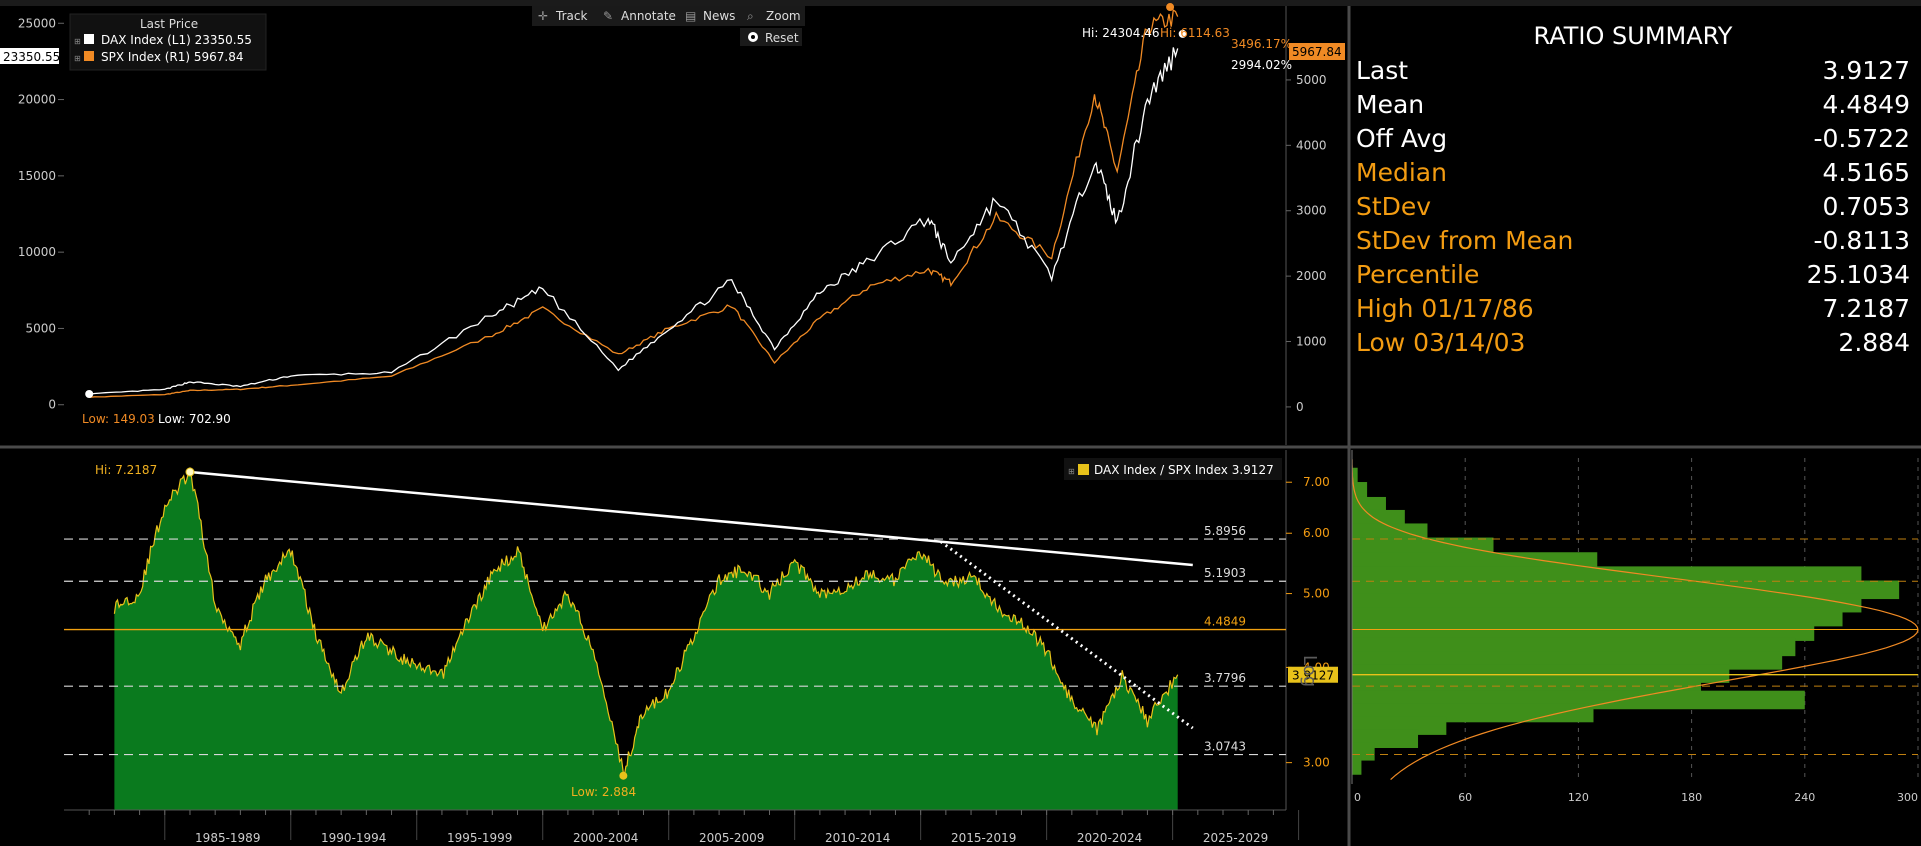  Describe the element at coordinates (1300, 407) in the screenshot. I see `right-y-tick-label: 0` at that location.